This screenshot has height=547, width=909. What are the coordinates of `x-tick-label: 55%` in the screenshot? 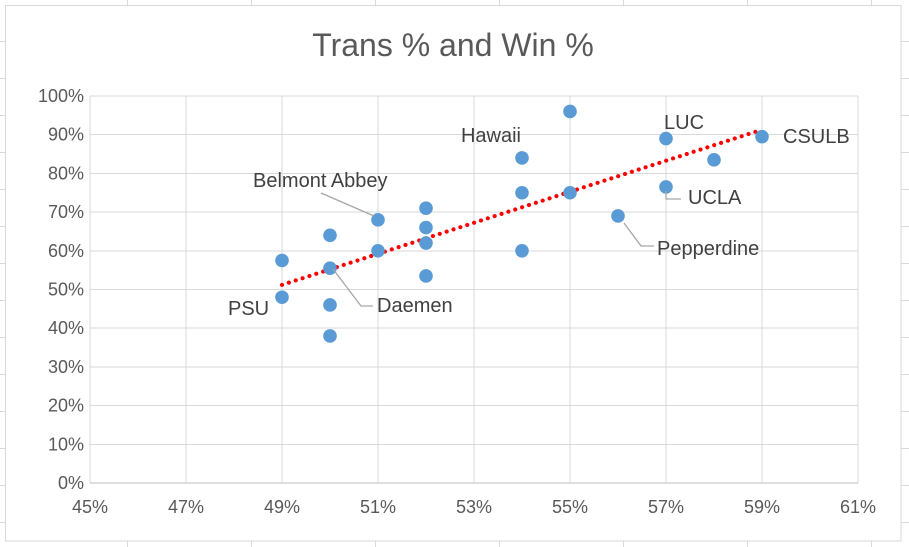 It's located at (570, 507).